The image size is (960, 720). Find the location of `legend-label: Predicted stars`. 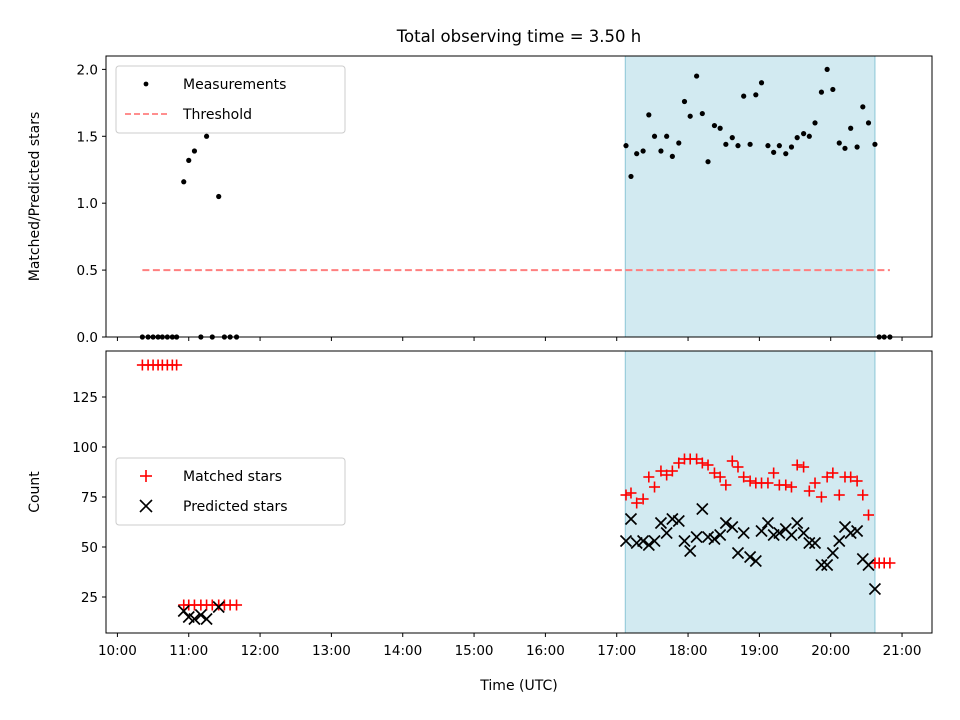

legend-label: Predicted stars is located at coordinates (235, 507).